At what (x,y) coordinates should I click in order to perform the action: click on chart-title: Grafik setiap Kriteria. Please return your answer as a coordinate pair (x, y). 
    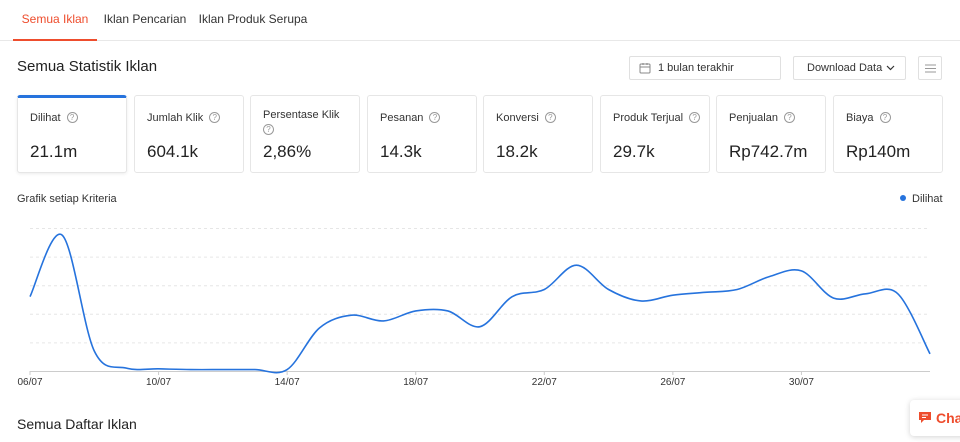
    Looking at the image, I should click on (67, 199).